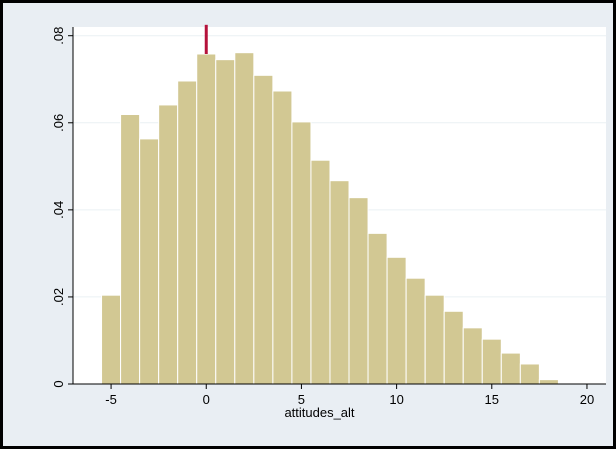 Image resolution: width=616 pixels, height=449 pixels. I want to click on y-tick-label-4: .08, so click(58, 36).